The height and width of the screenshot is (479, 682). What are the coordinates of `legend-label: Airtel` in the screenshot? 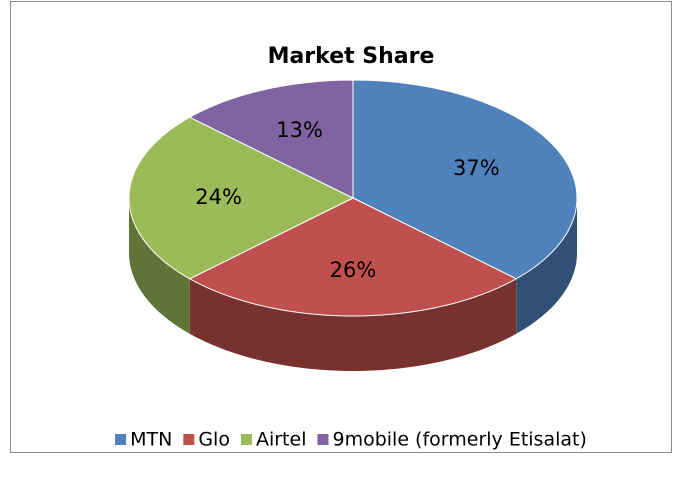 It's located at (281, 440).